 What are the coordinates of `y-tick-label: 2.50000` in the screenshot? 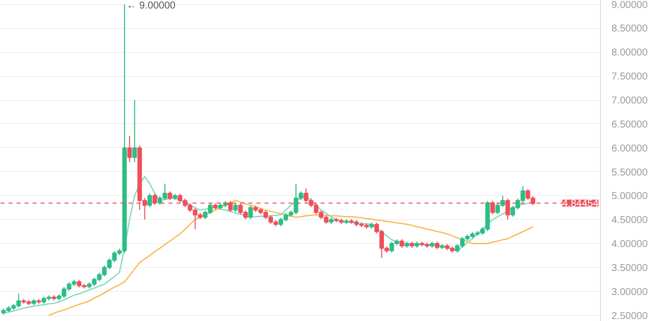 It's located at (630, 315).